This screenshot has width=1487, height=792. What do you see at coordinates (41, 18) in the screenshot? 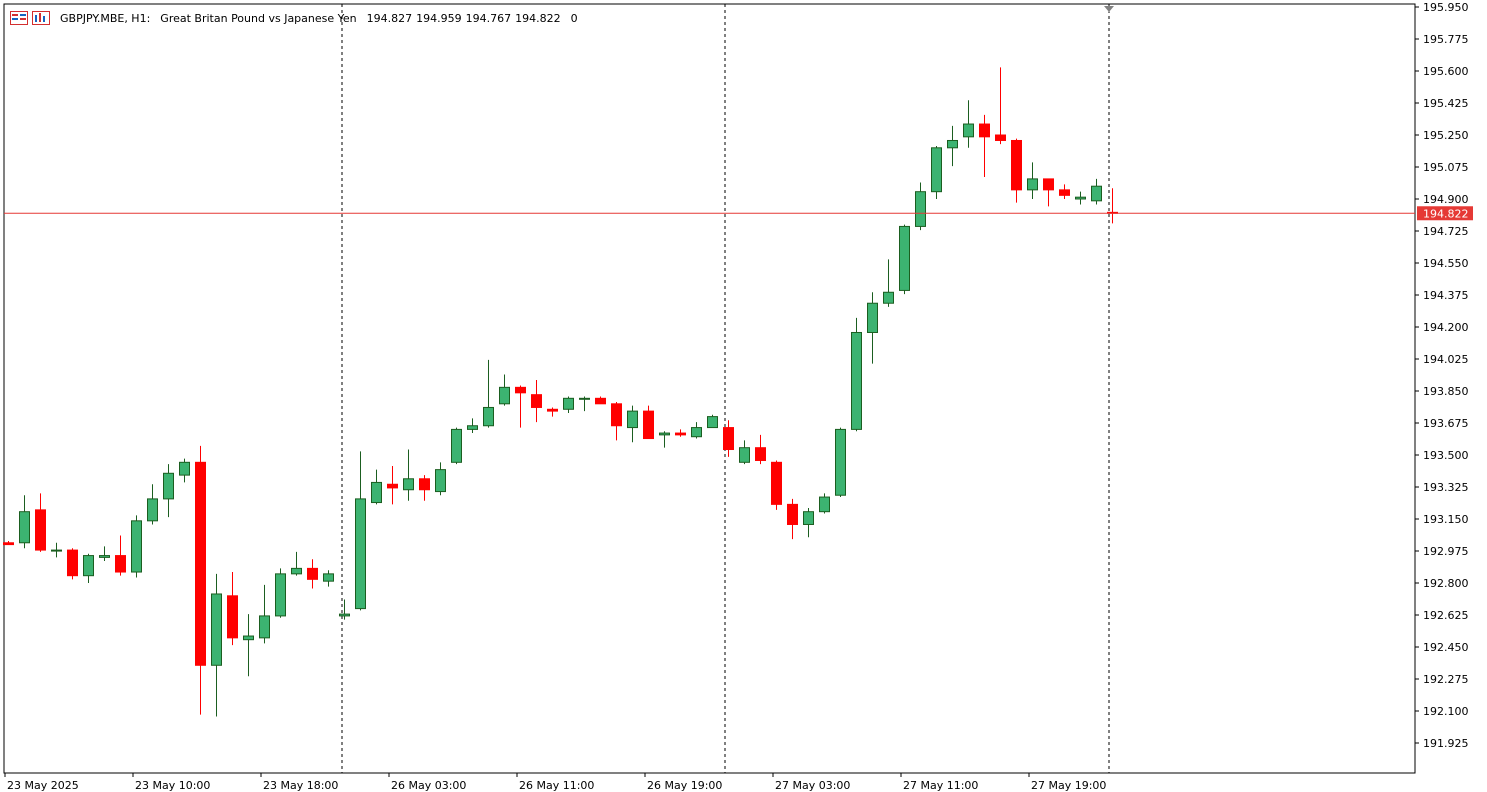
I see `chart-type-bars-icon` at bounding box center [41, 18].